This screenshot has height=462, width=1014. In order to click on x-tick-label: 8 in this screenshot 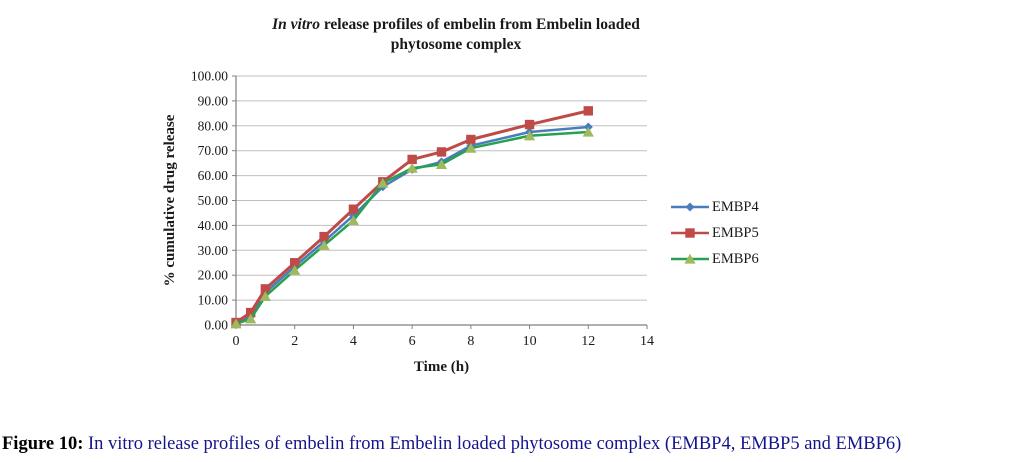, I will do `click(470, 341)`.